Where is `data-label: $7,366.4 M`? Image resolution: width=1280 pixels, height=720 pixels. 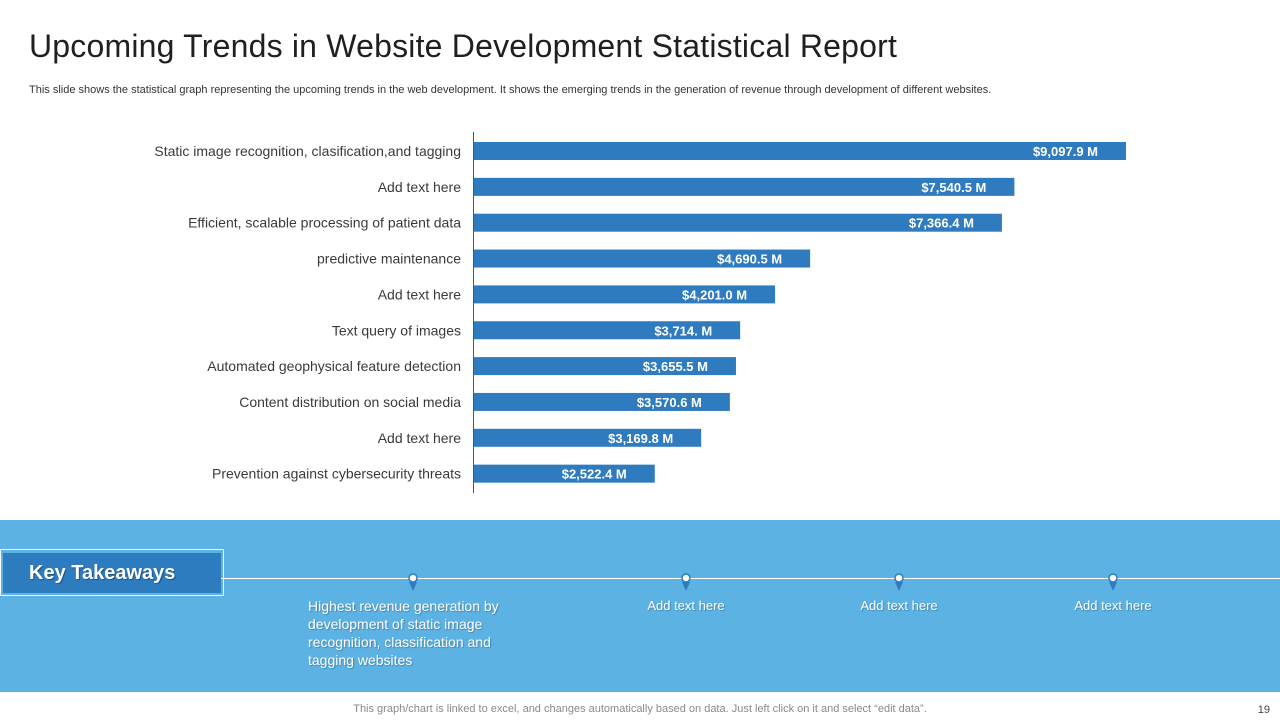
data-label: $7,366.4 M is located at coordinates (941, 223).